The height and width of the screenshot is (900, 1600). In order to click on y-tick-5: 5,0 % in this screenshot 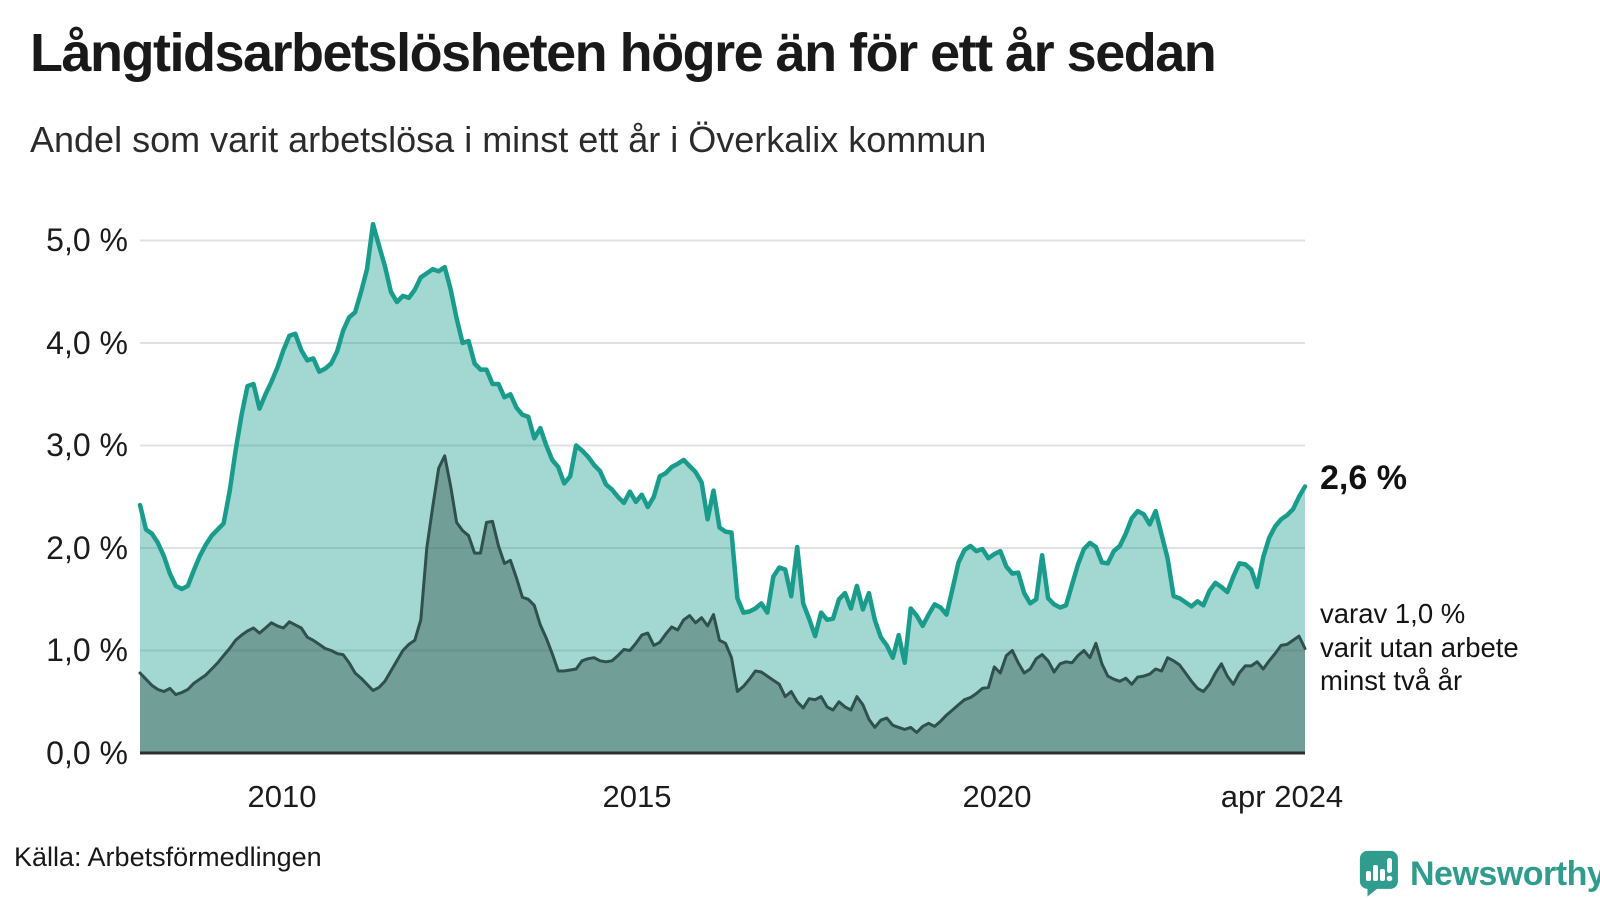, I will do `click(87, 240)`.